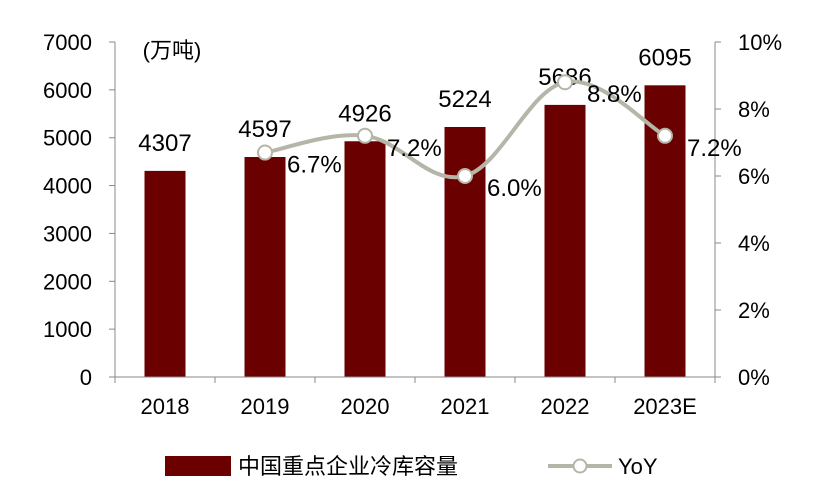 Image resolution: width=816 pixels, height=498 pixels. Describe the element at coordinates (67, 138) in the screenshot. I see `left-tick-label: 5000` at that location.